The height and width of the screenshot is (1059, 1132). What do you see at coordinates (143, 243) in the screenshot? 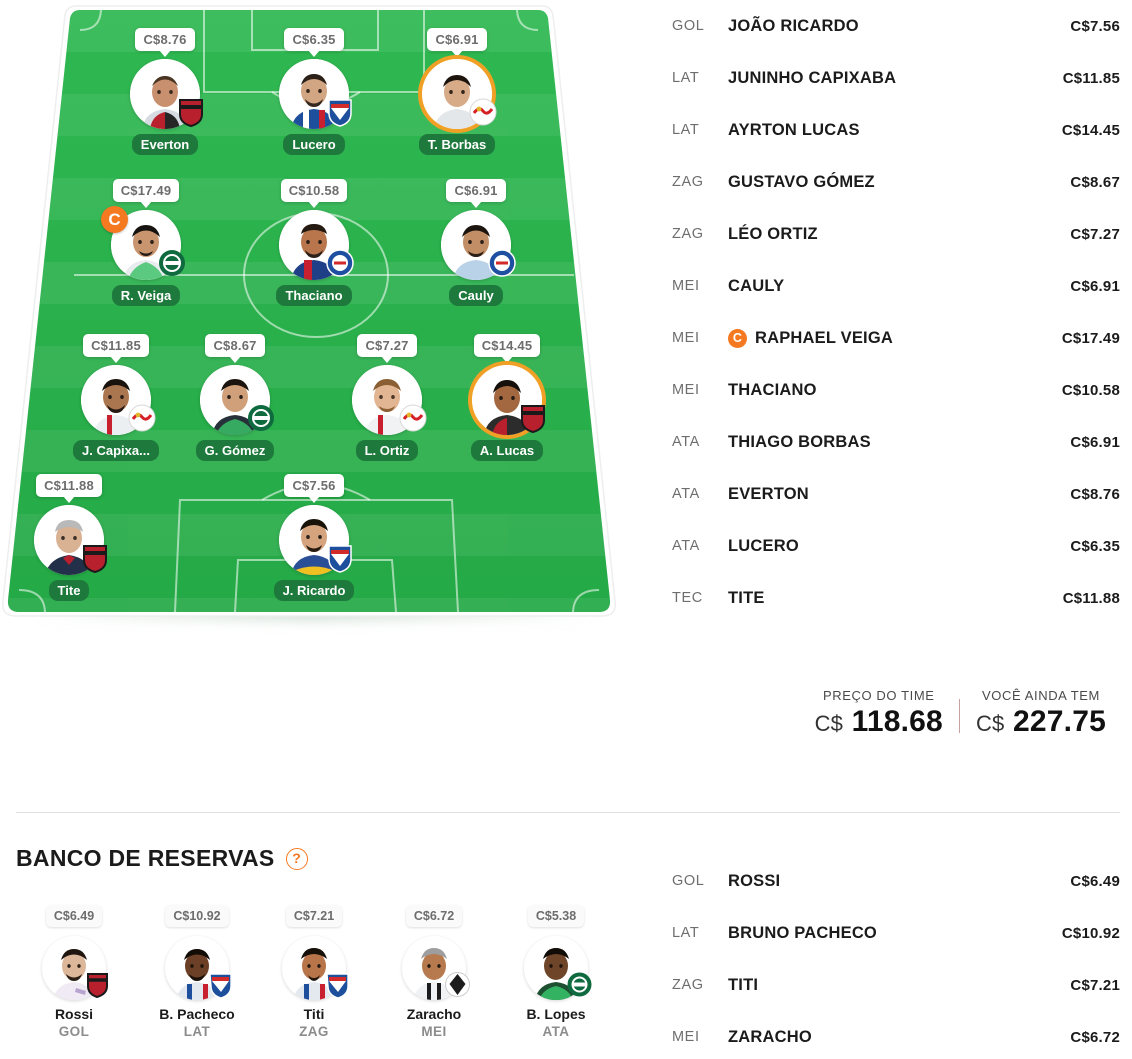
I see `player-avatar-box: C` at bounding box center [143, 243].